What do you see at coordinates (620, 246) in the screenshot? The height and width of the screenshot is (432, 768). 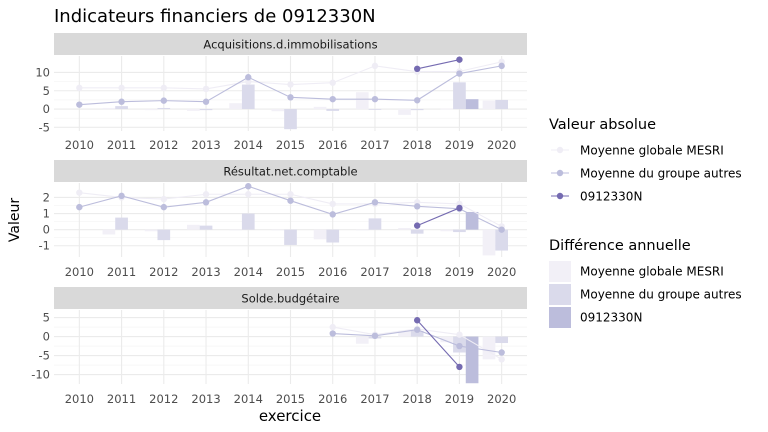 I see `legend-title-bars: Différence annuelle` at bounding box center [620, 246].